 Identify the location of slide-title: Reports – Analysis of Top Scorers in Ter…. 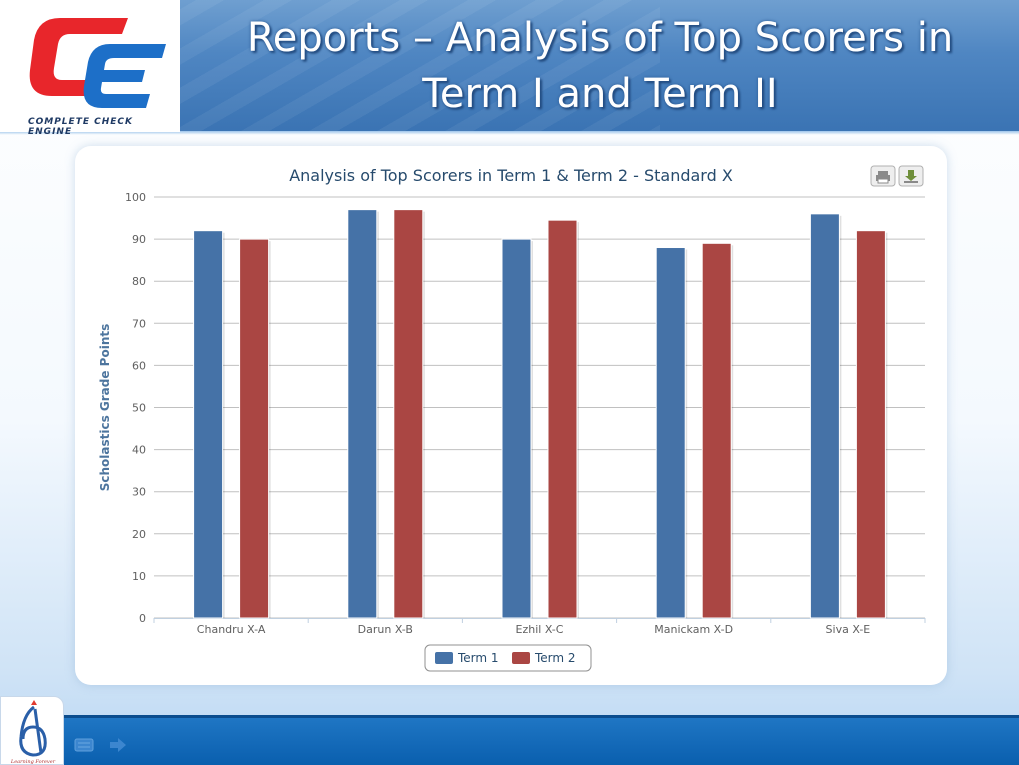
(600, 66).